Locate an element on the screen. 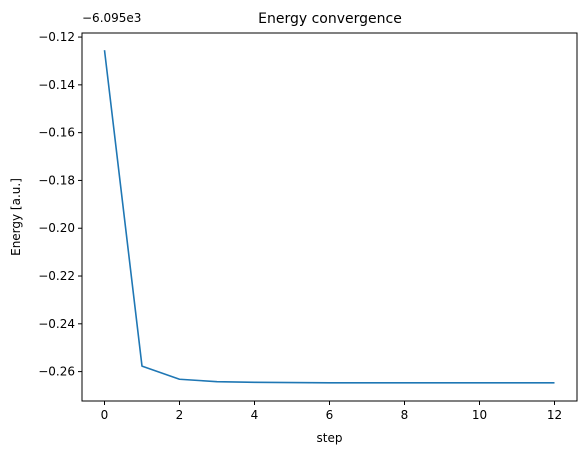  x-tick-label: 4 is located at coordinates (255, 415).